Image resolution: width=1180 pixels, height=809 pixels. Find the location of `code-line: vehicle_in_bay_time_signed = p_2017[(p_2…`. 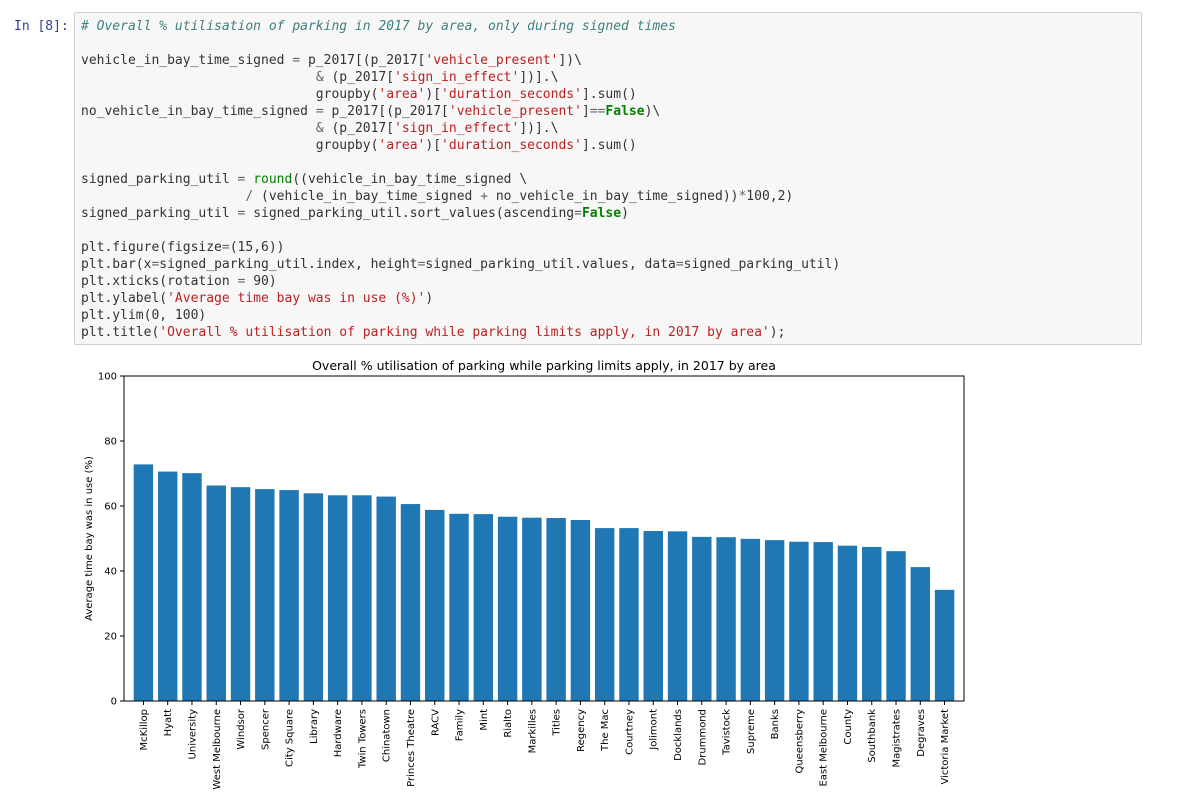

code-line: vehicle_in_bay_time_signed = p_2017[(p_2… is located at coordinates (460, 60).